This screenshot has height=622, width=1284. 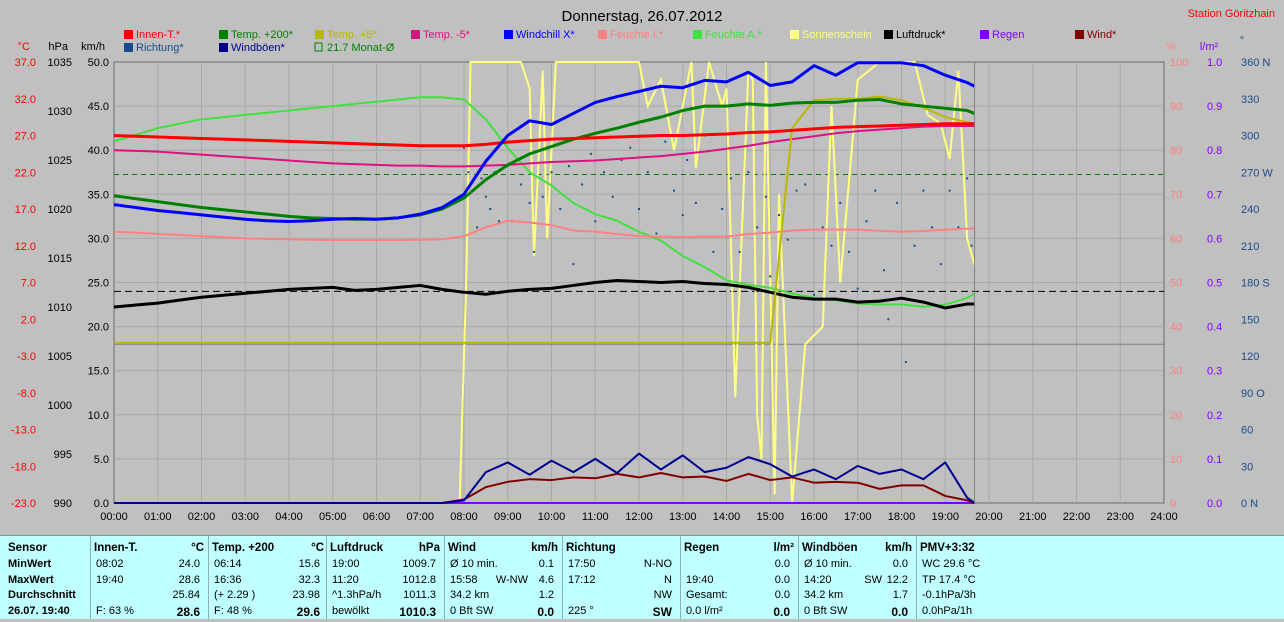 What do you see at coordinates (42, 595) in the screenshot?
I see `stats-label-avg: Durchschnitt` at bounding box center [42, 595].